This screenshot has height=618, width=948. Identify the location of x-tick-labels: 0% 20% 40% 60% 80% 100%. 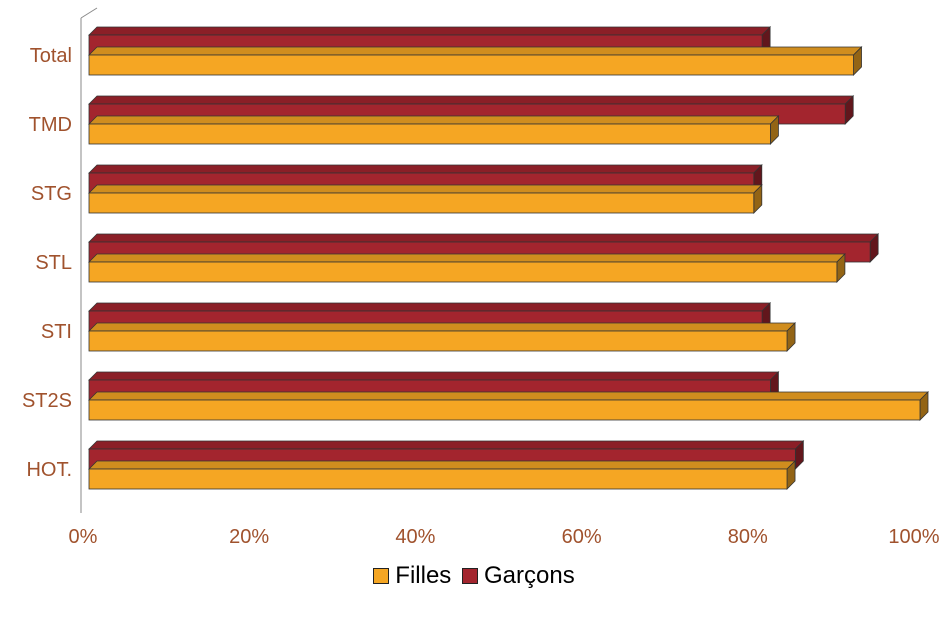
(504, 537).